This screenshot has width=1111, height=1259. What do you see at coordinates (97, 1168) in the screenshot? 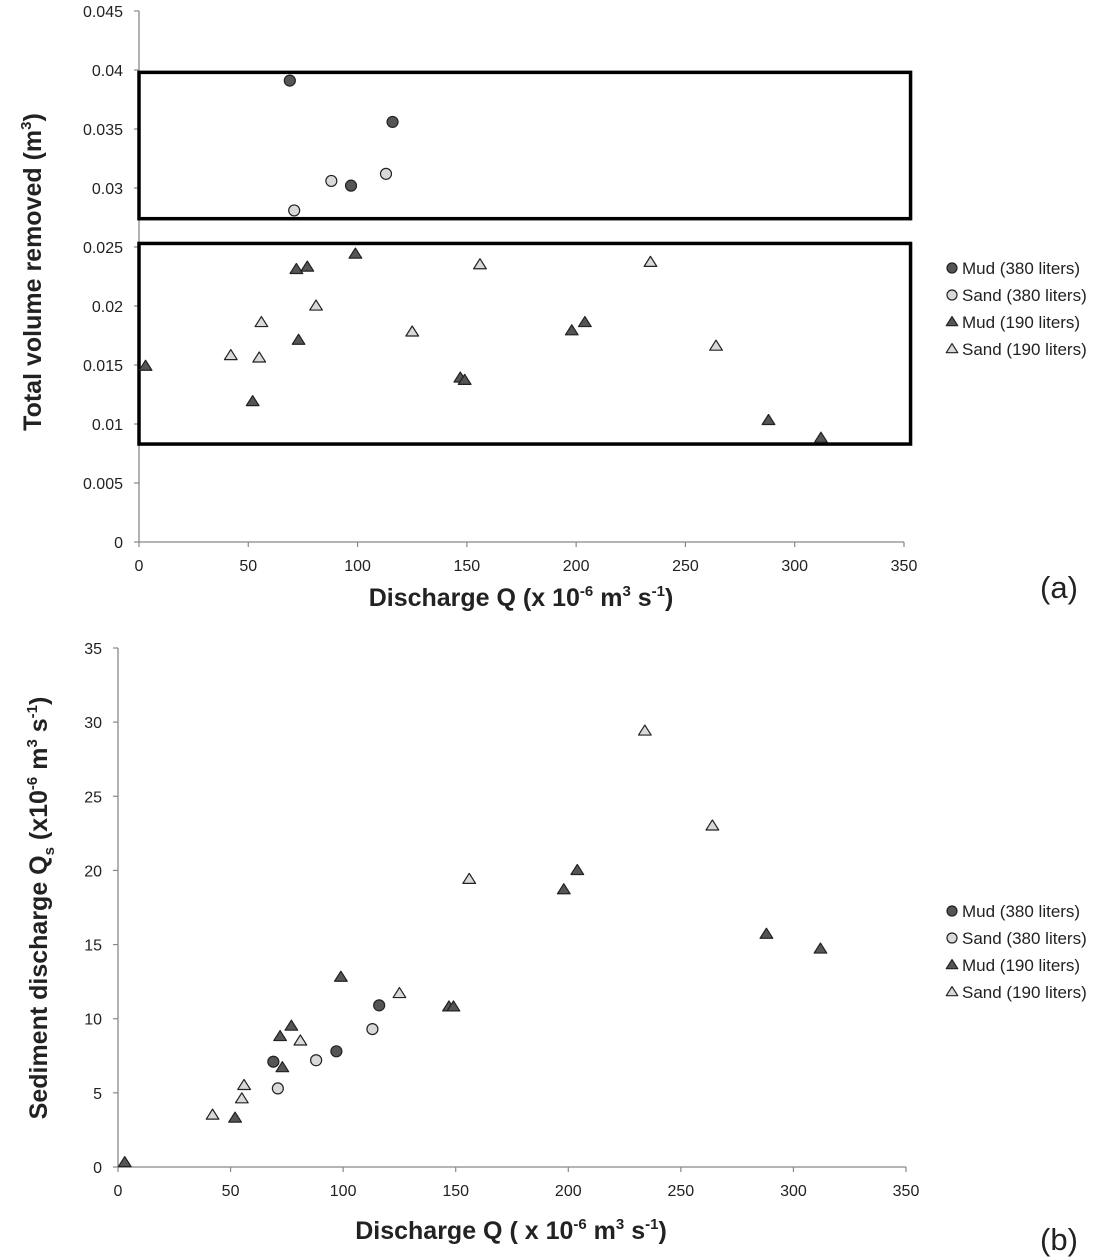
I see `panel-b-y-tick-label: 0` at bounding box center [97, 1168].